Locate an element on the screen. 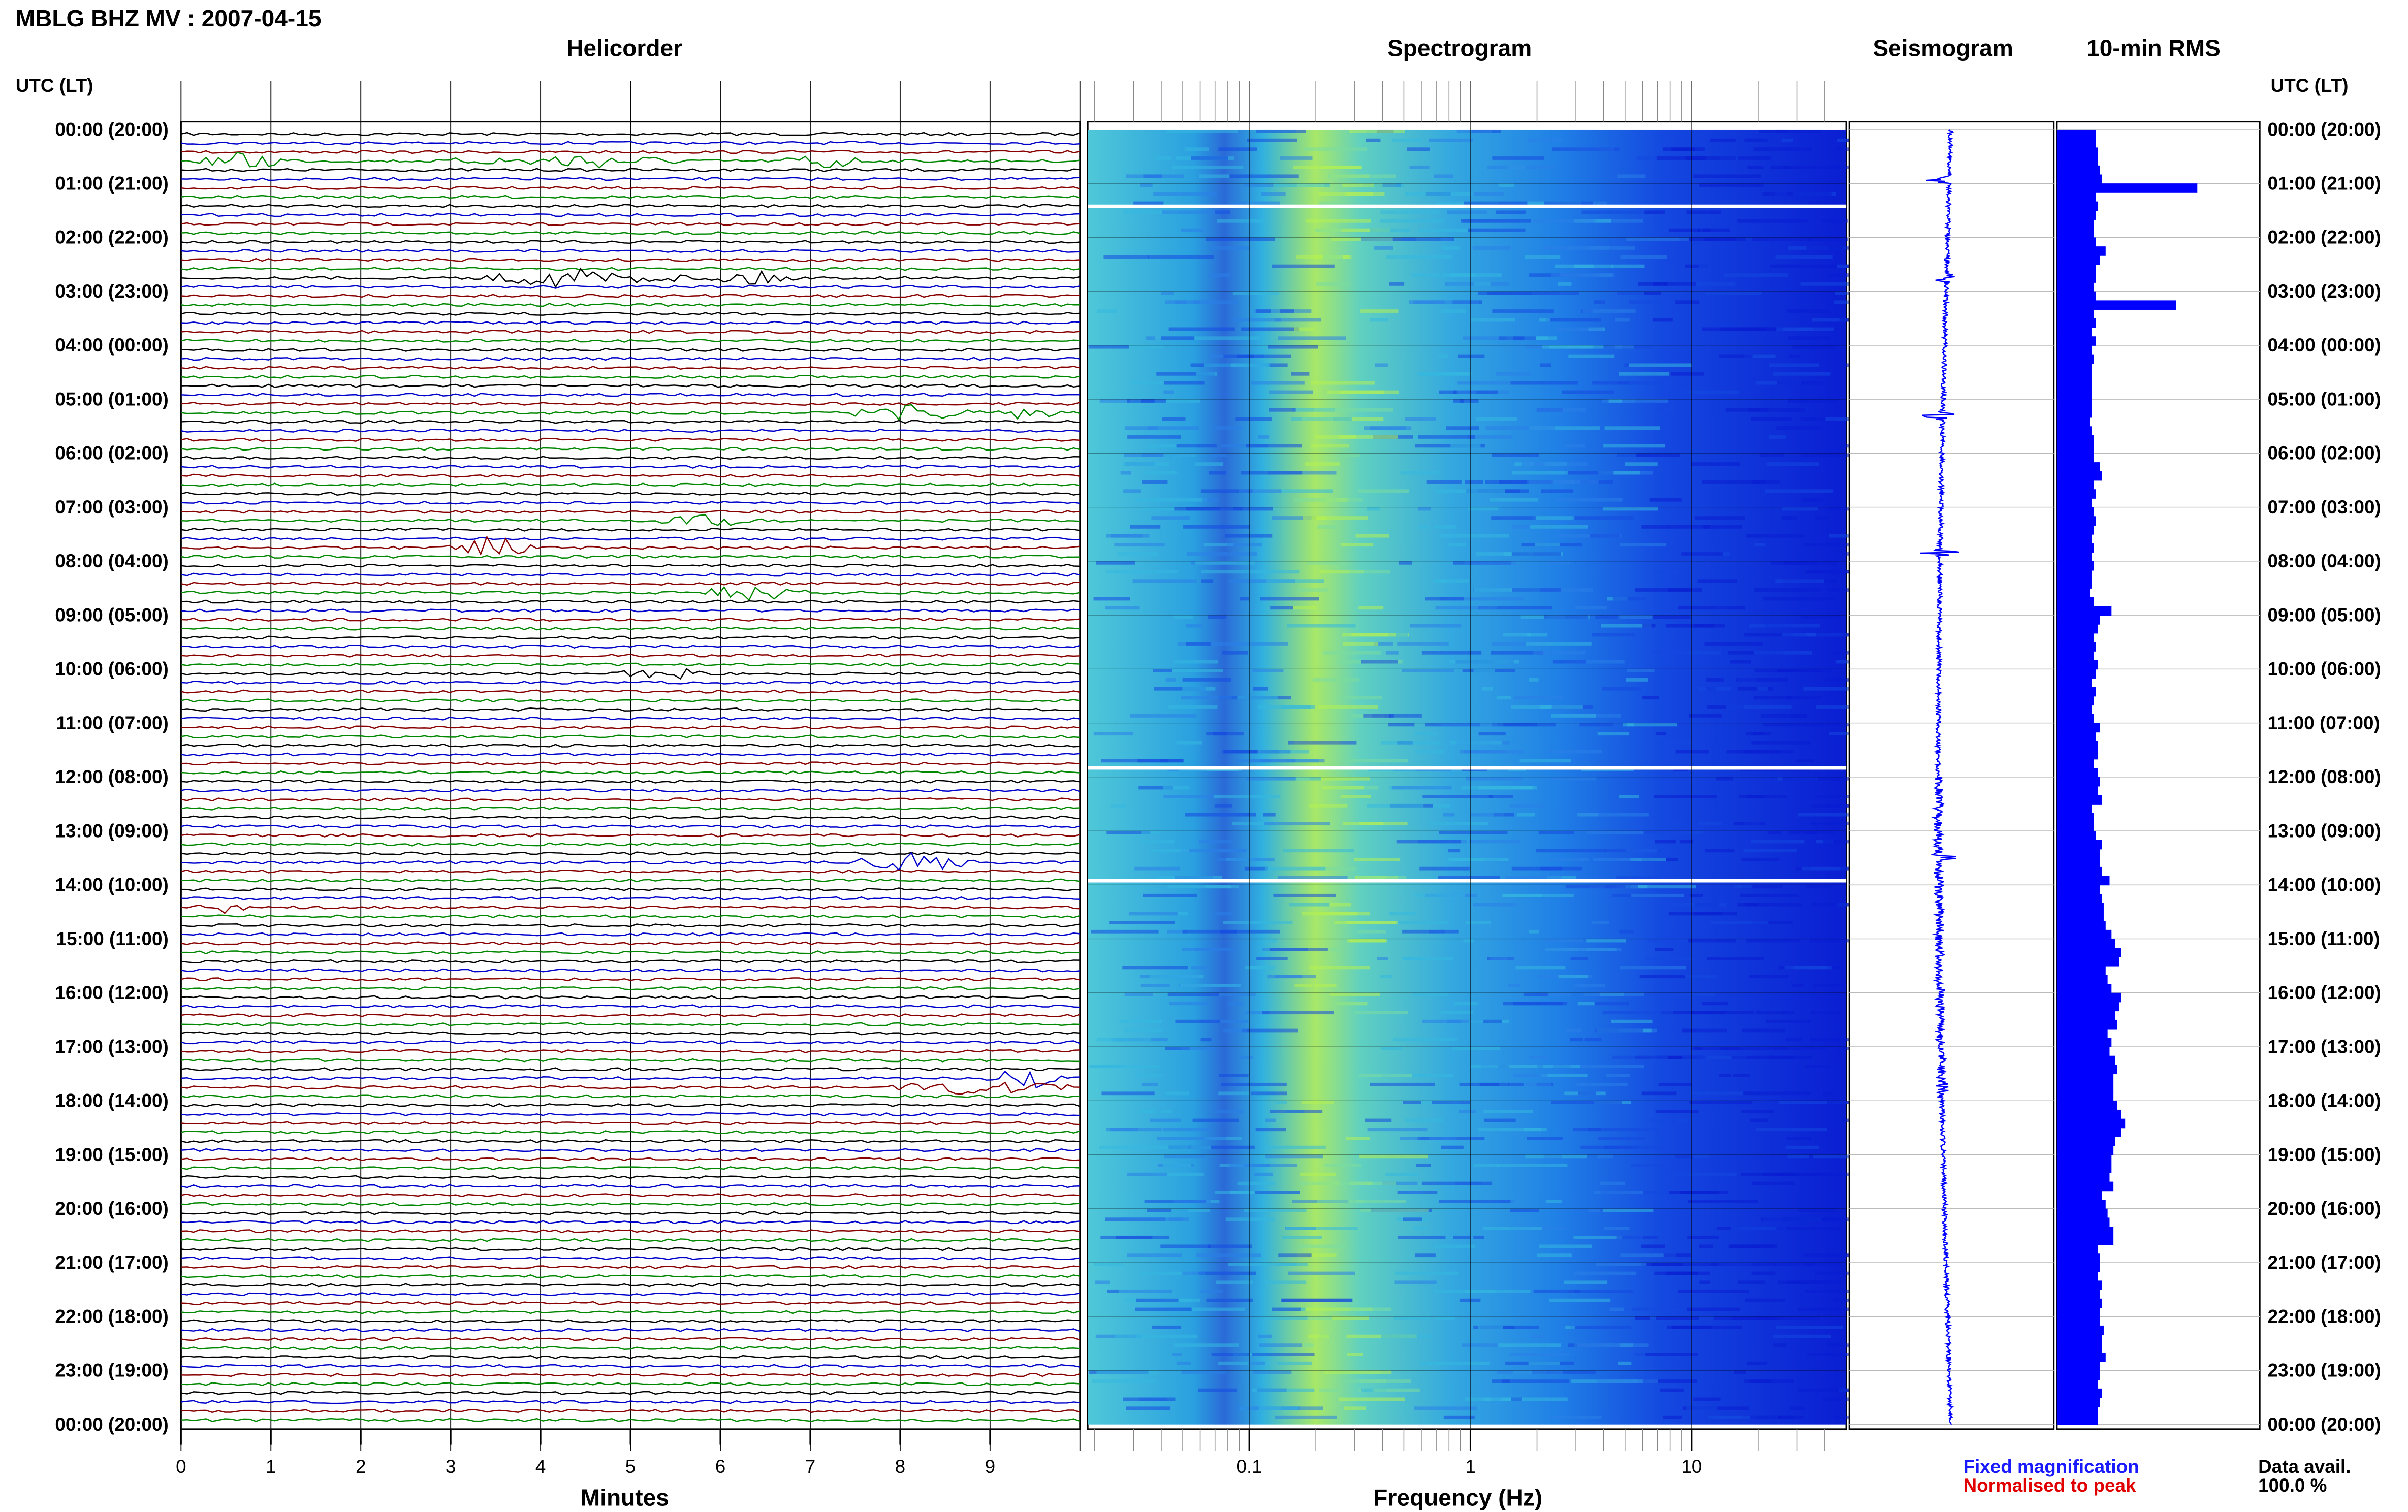  time-label-right: 00:00 (20:00) is located at coordinates (2324, 129).